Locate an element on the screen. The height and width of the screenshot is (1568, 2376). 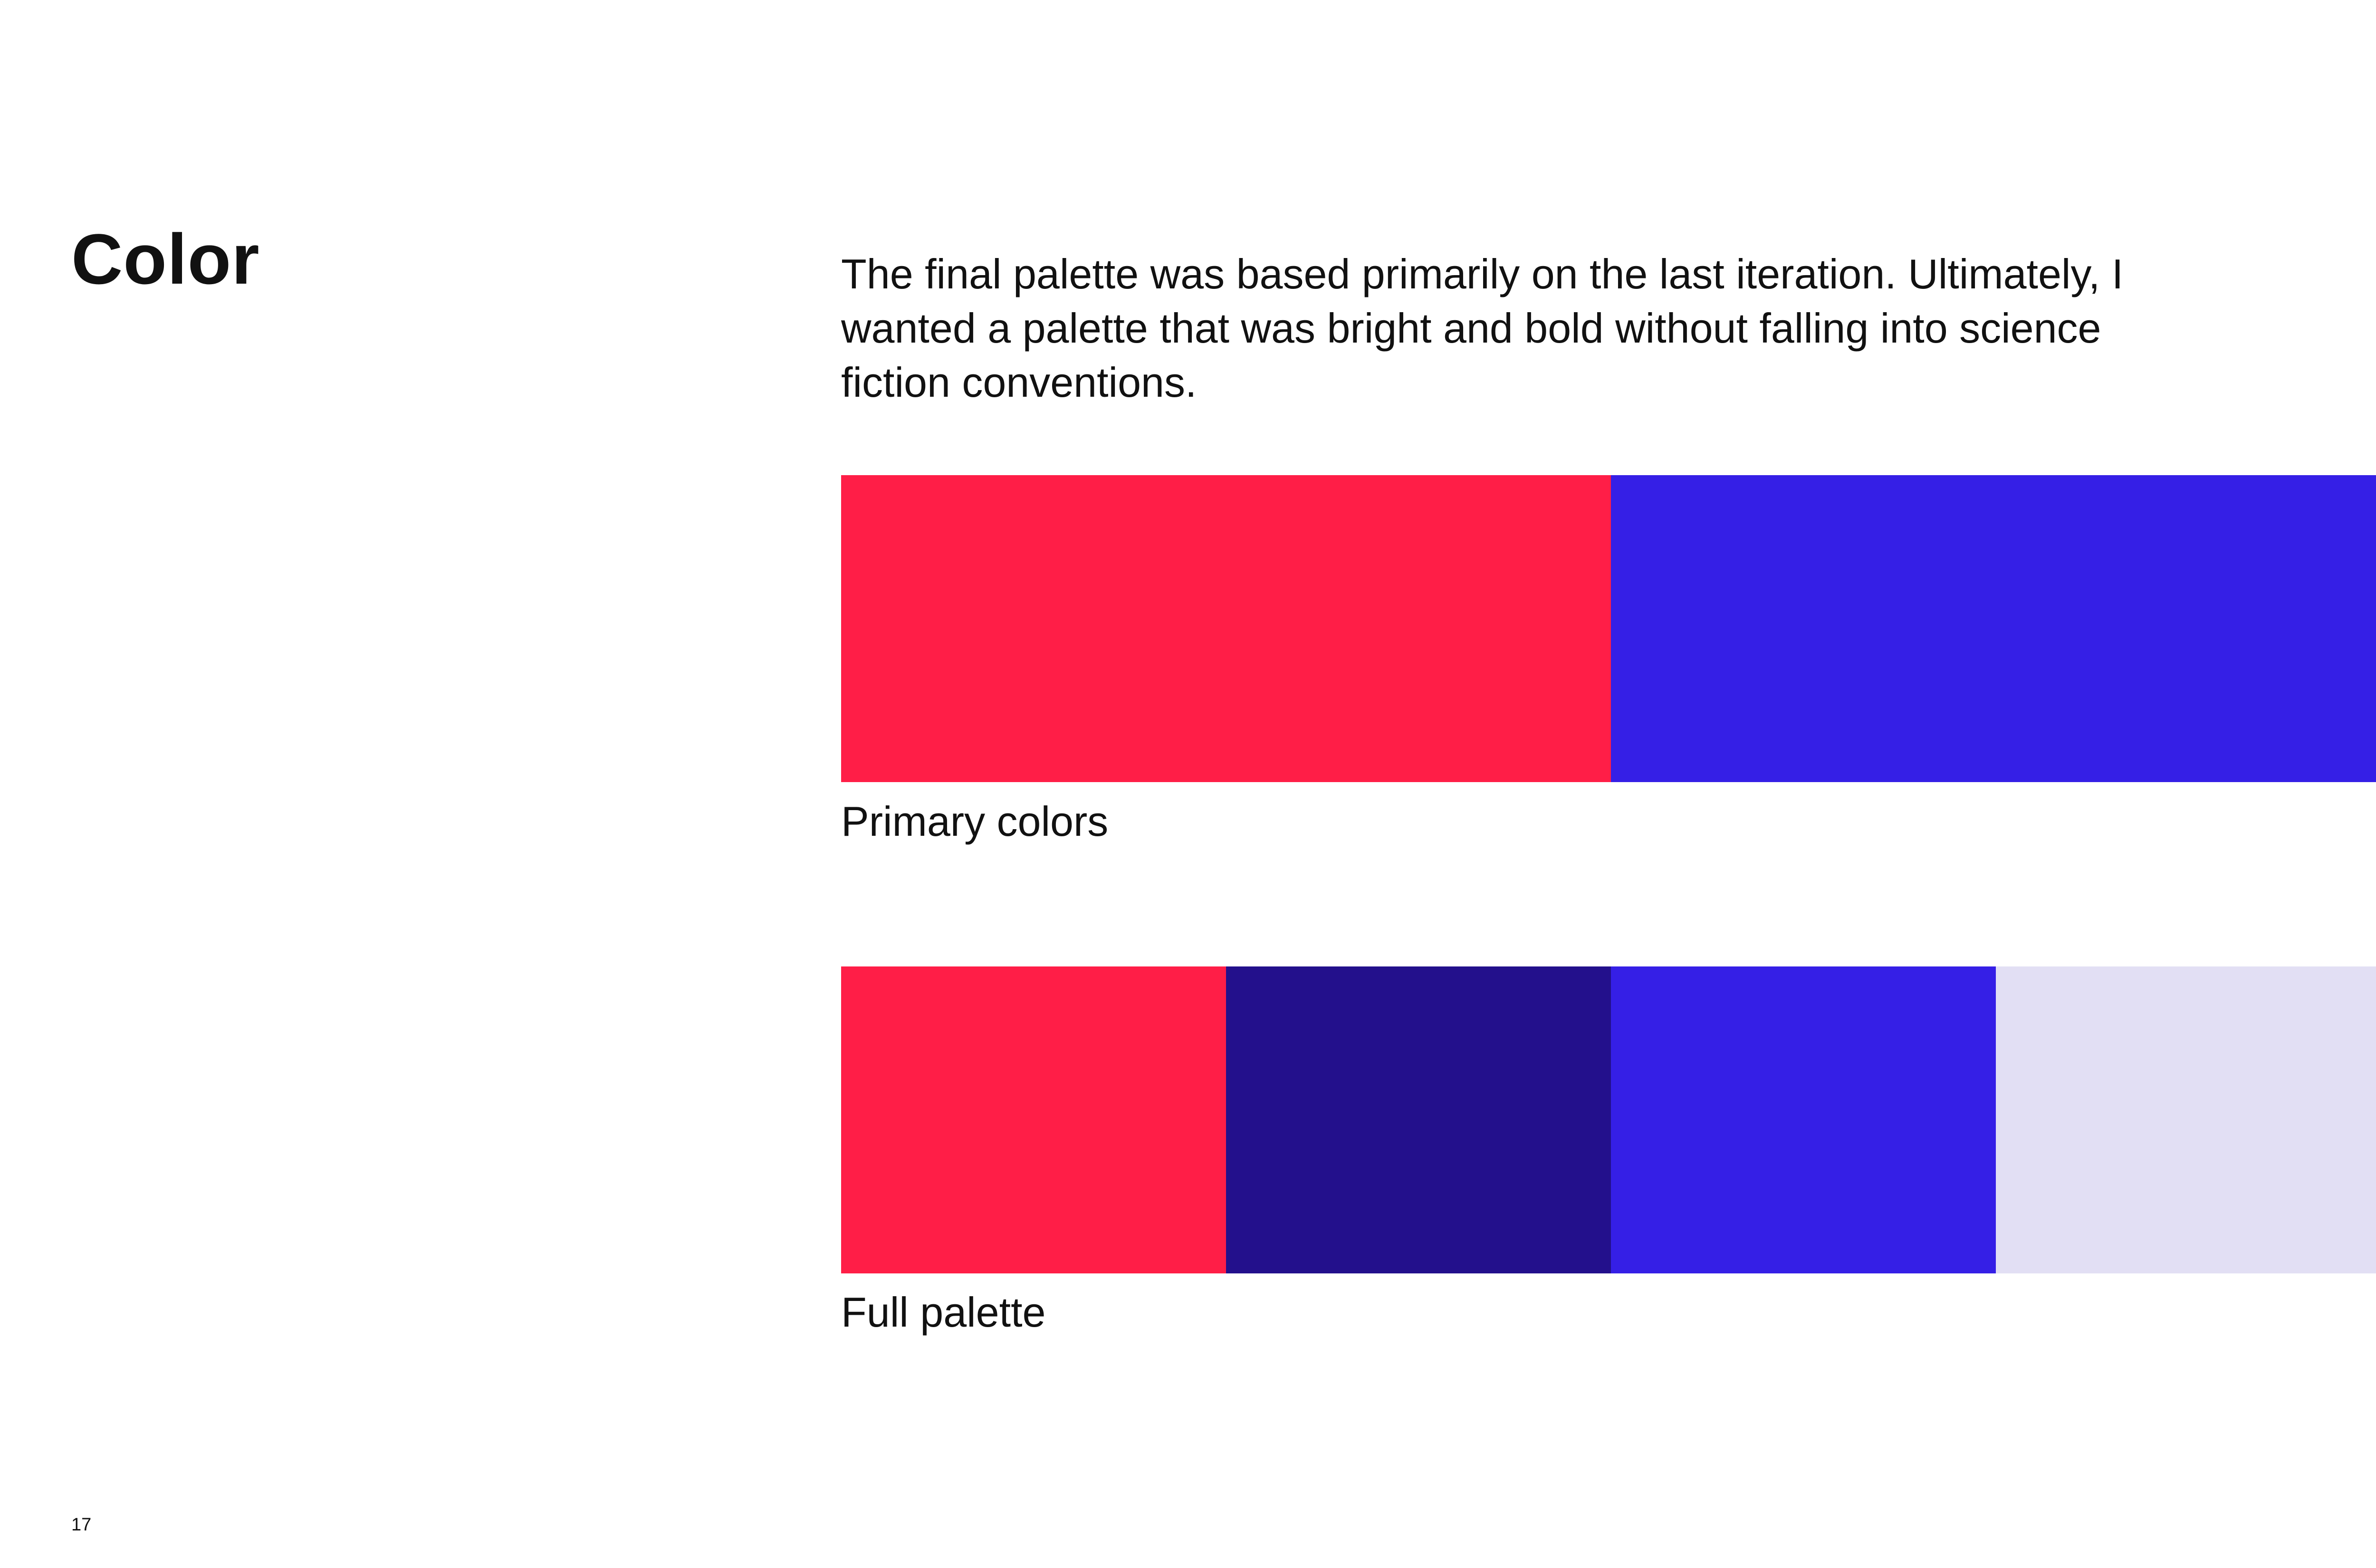
page-number: 17 is located at coordinates (81, 1525).